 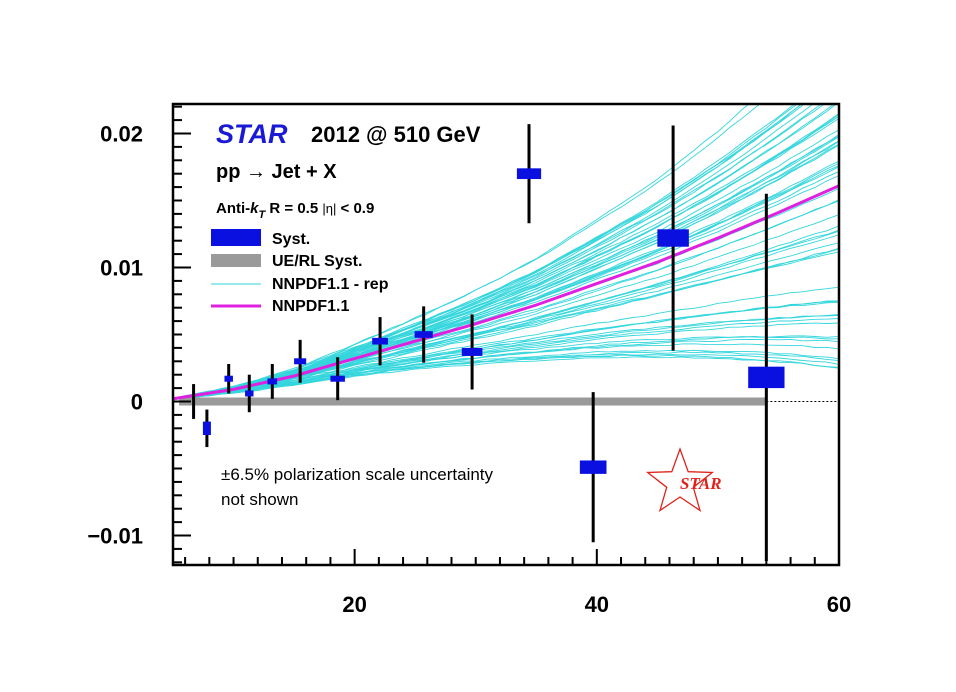 I want to click on x-tick-label: 20, so click(x=354, y=604).